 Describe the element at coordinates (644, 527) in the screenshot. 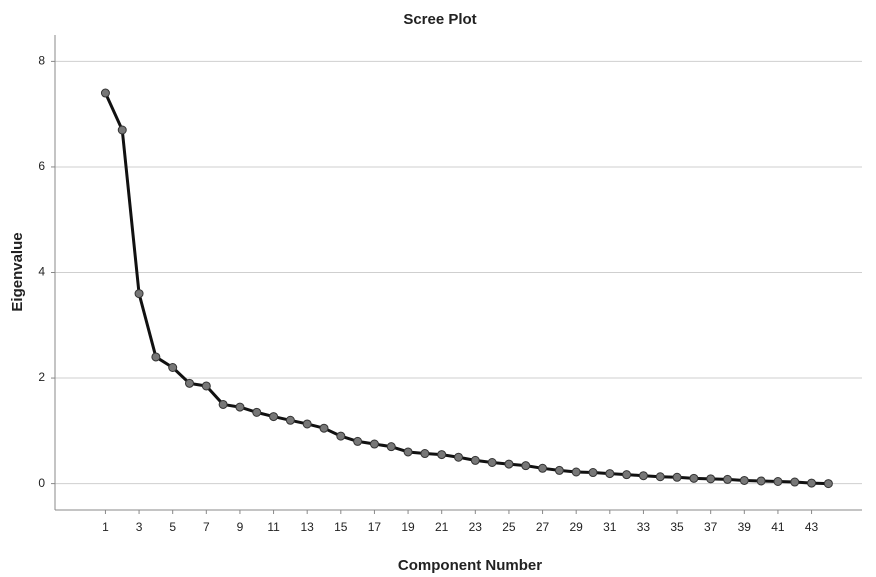

I see `x-tick-label: 33` at that location.